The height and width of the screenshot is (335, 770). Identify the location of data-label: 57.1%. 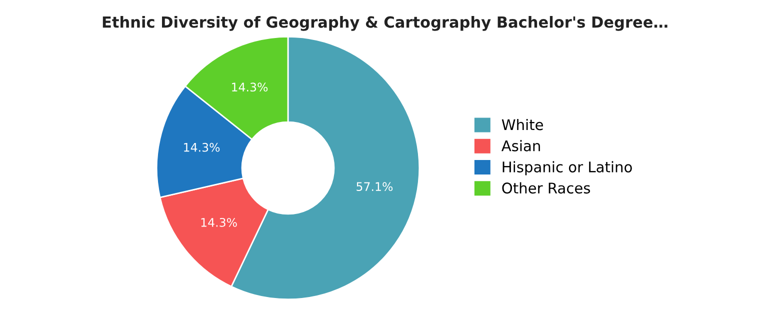
(374, 187).